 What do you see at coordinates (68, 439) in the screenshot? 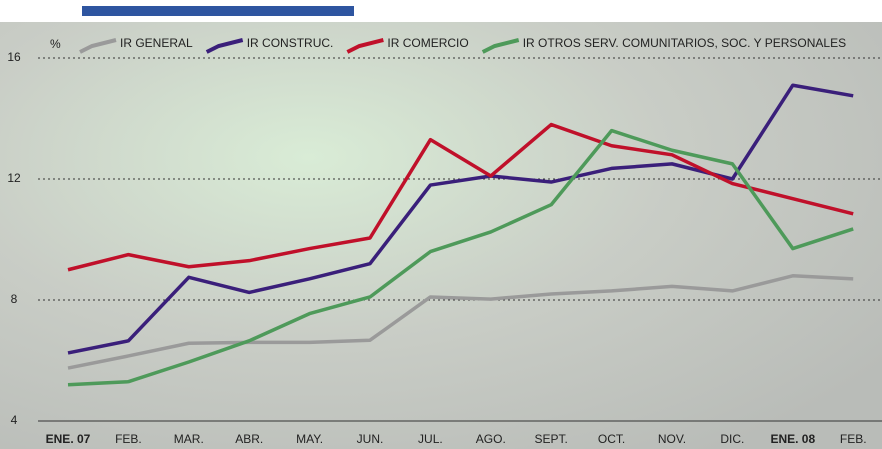
I see `x-tick-label: ENE. 07` at bounding box center [68, 439].